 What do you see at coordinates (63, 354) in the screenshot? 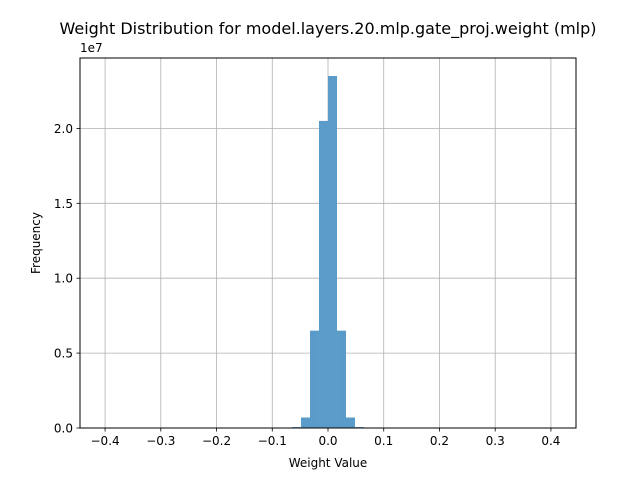
I see `y-tick-label: 0.5` at bounding box center [63, 354].